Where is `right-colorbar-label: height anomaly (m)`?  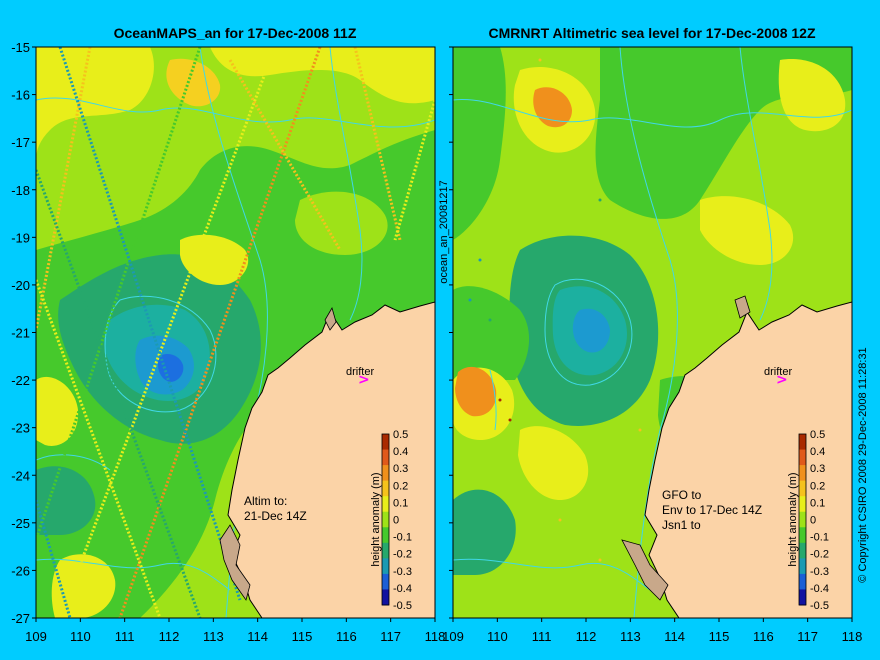 right-colorbar-label: height anomaly (m) is located at coordinates (793, 519).